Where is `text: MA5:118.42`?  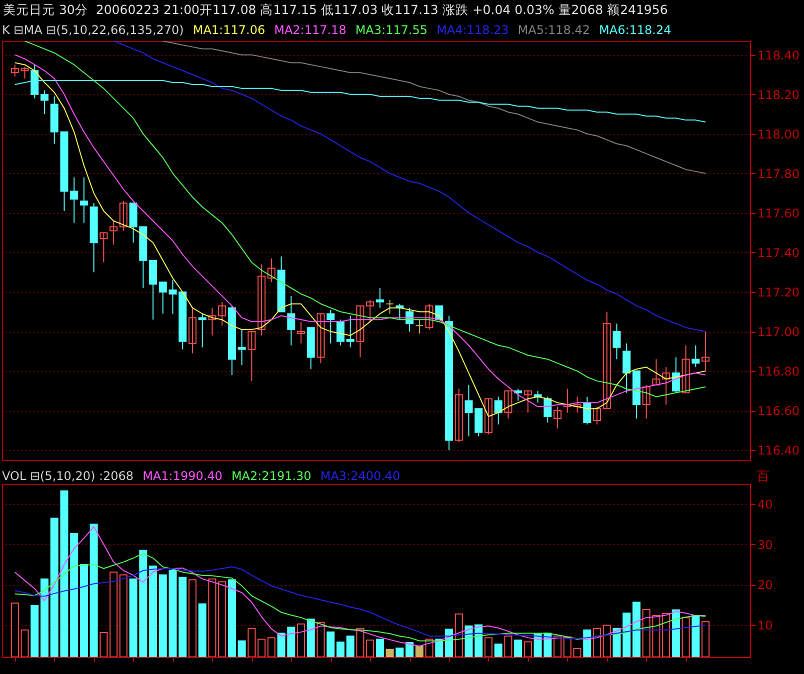 text: MA5:118.42 is located at coordinates (554, 30).